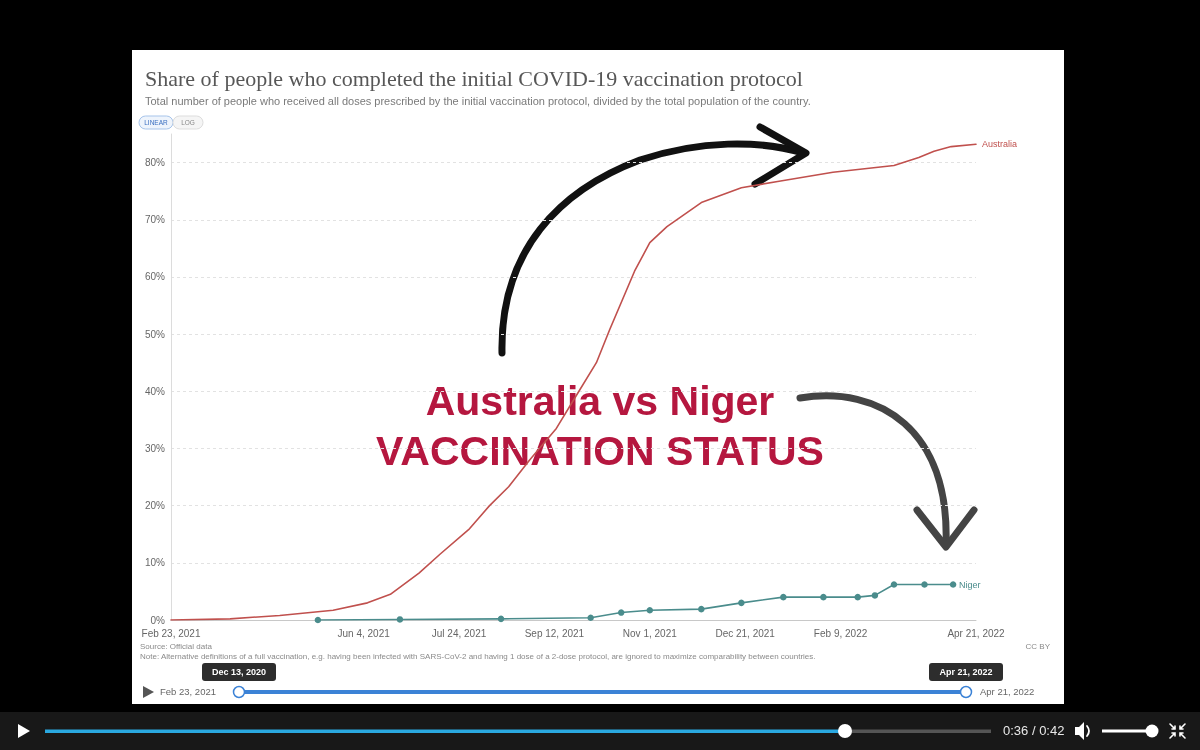 The image size is (1200, 750). I want to click on y-tick-label: 80%, so click(155, 163).